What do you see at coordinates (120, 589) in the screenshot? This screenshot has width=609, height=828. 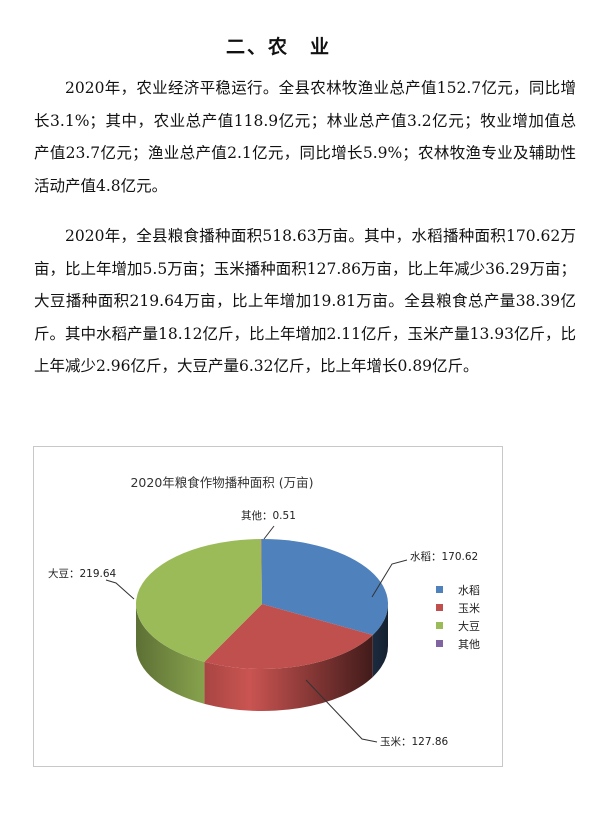 I see `leader-line-soybean` at bounding box center [120, 589].